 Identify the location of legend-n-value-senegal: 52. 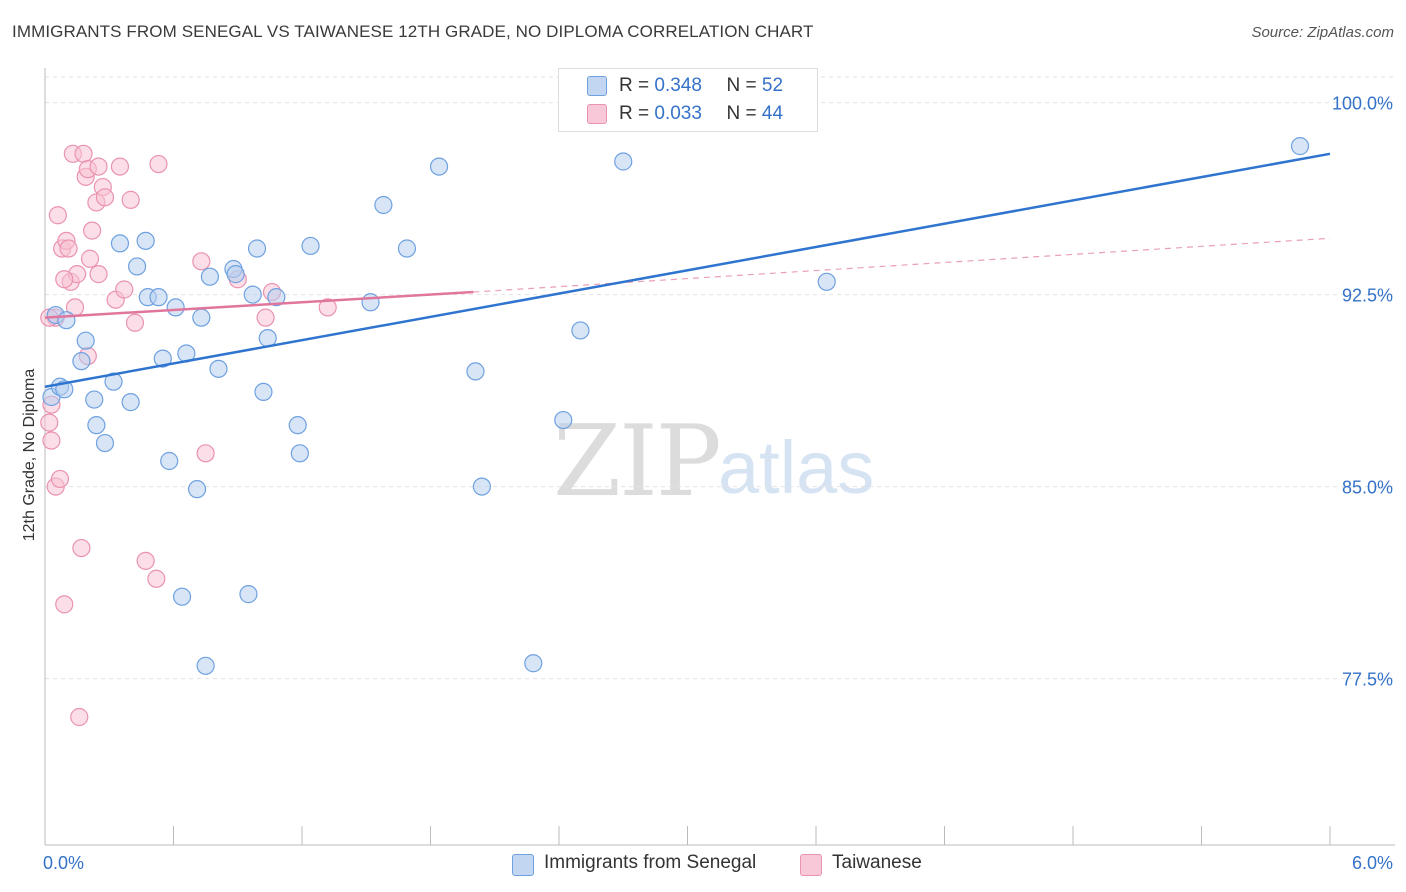
(772, 85).